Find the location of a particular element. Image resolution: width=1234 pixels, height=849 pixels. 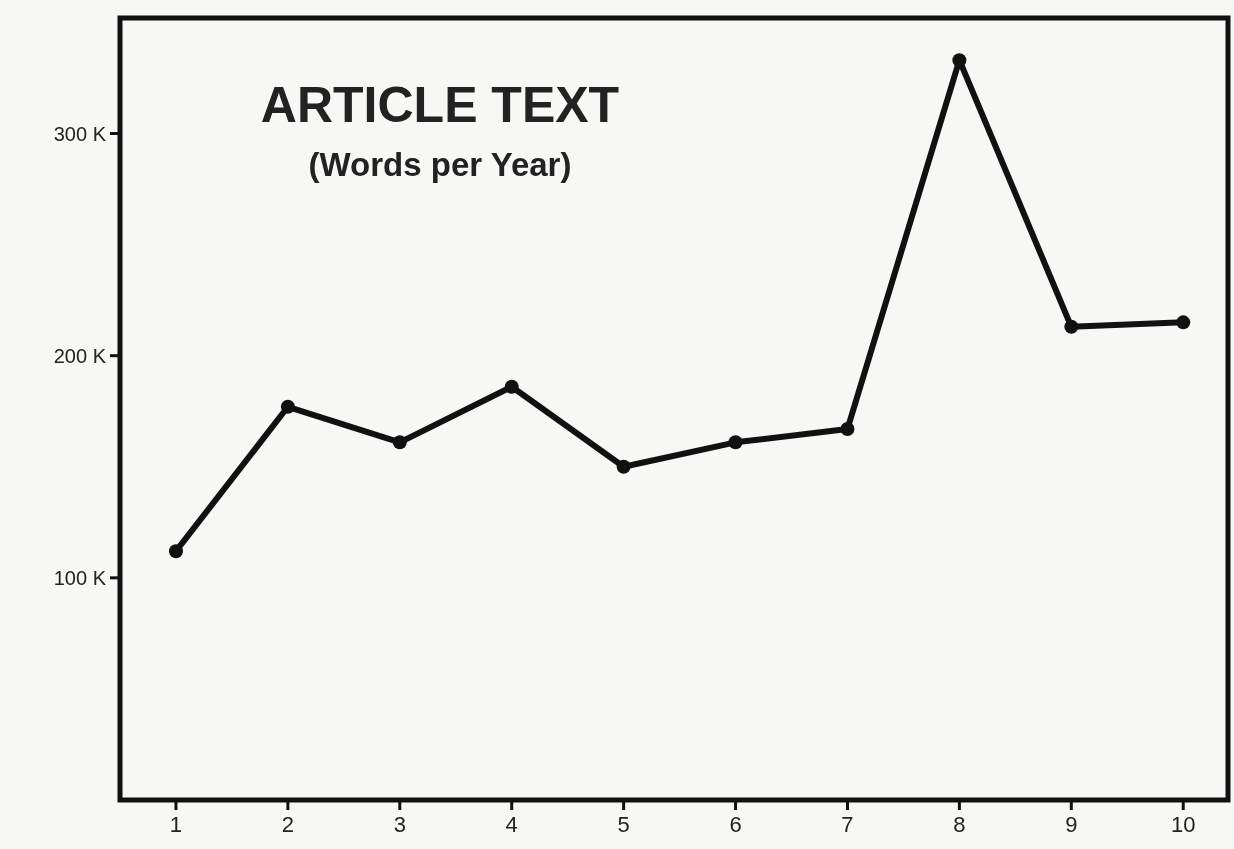

x-tick-label: 10 is located at coordinates (1183, 824).